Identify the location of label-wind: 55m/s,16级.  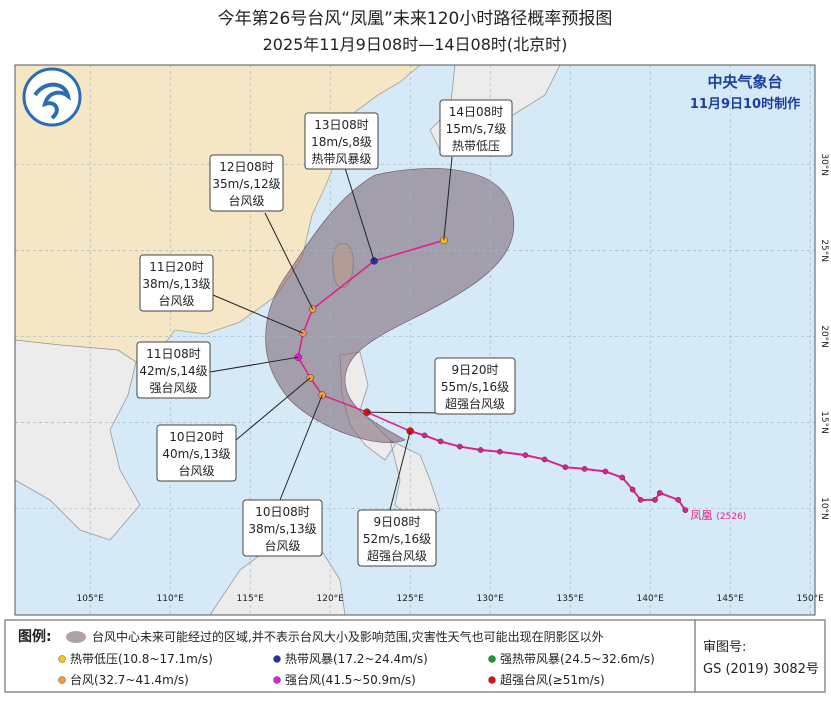
(475, 387).